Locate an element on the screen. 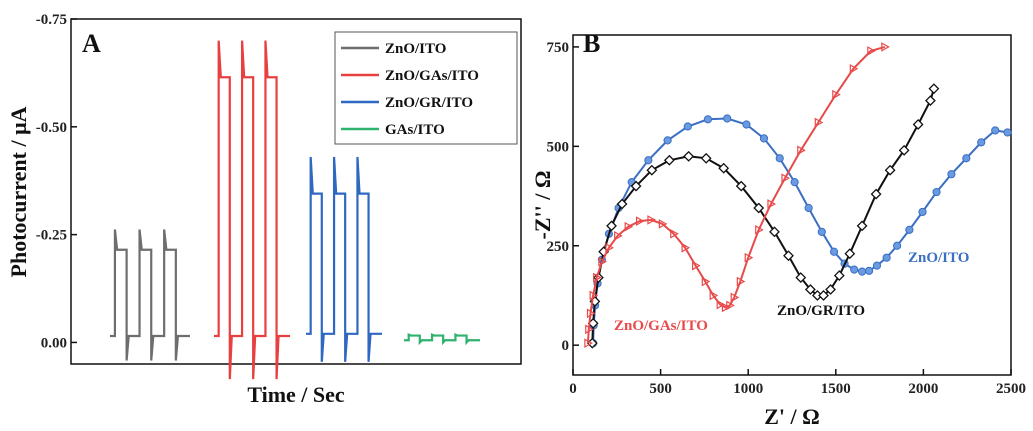 This screenshot has width=1033, height=431. panel-a-legend: ZnO/ITO ZnO/GAs/ITO ZnO/GR/ITO GAs/ITO is located at coordinates (426, 88).